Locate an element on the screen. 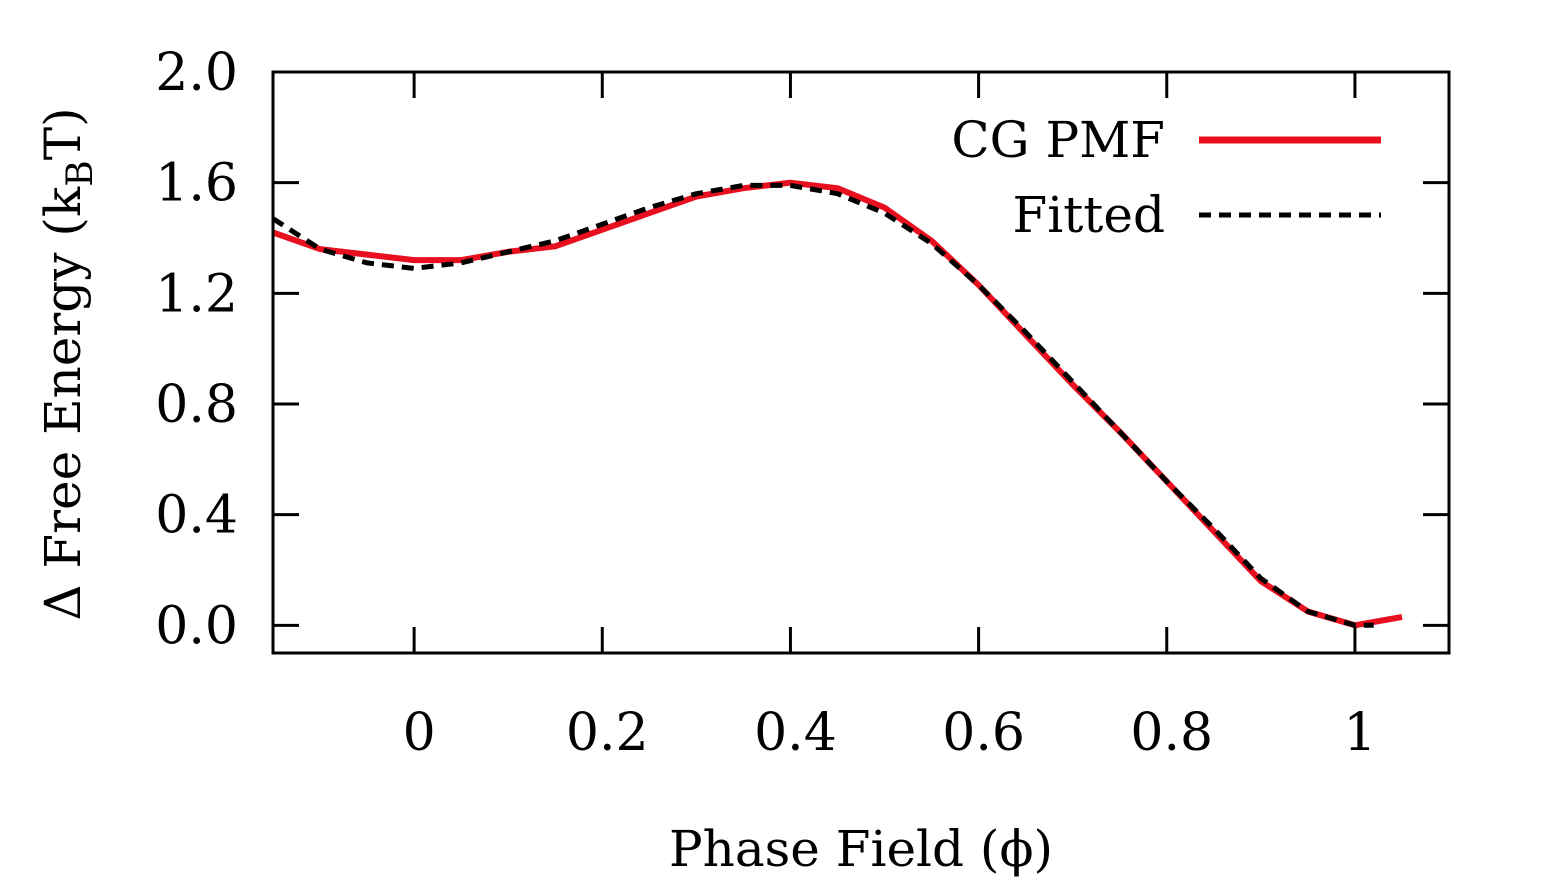 This screenshot has width=1556, height=896. x-tick-label: 0.6 is located at coordinates (983, 733).